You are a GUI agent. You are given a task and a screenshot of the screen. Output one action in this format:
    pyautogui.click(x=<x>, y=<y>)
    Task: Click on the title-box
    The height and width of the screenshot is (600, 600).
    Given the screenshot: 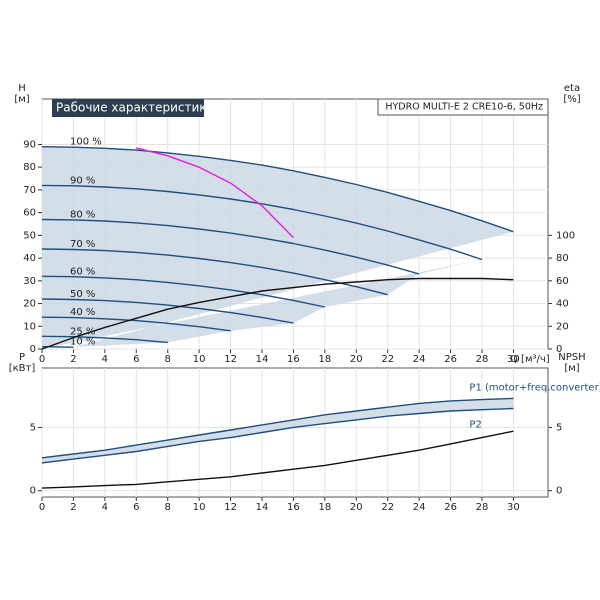 What is the action you would take?
    pyautogui.click(x=128, y=108)
    